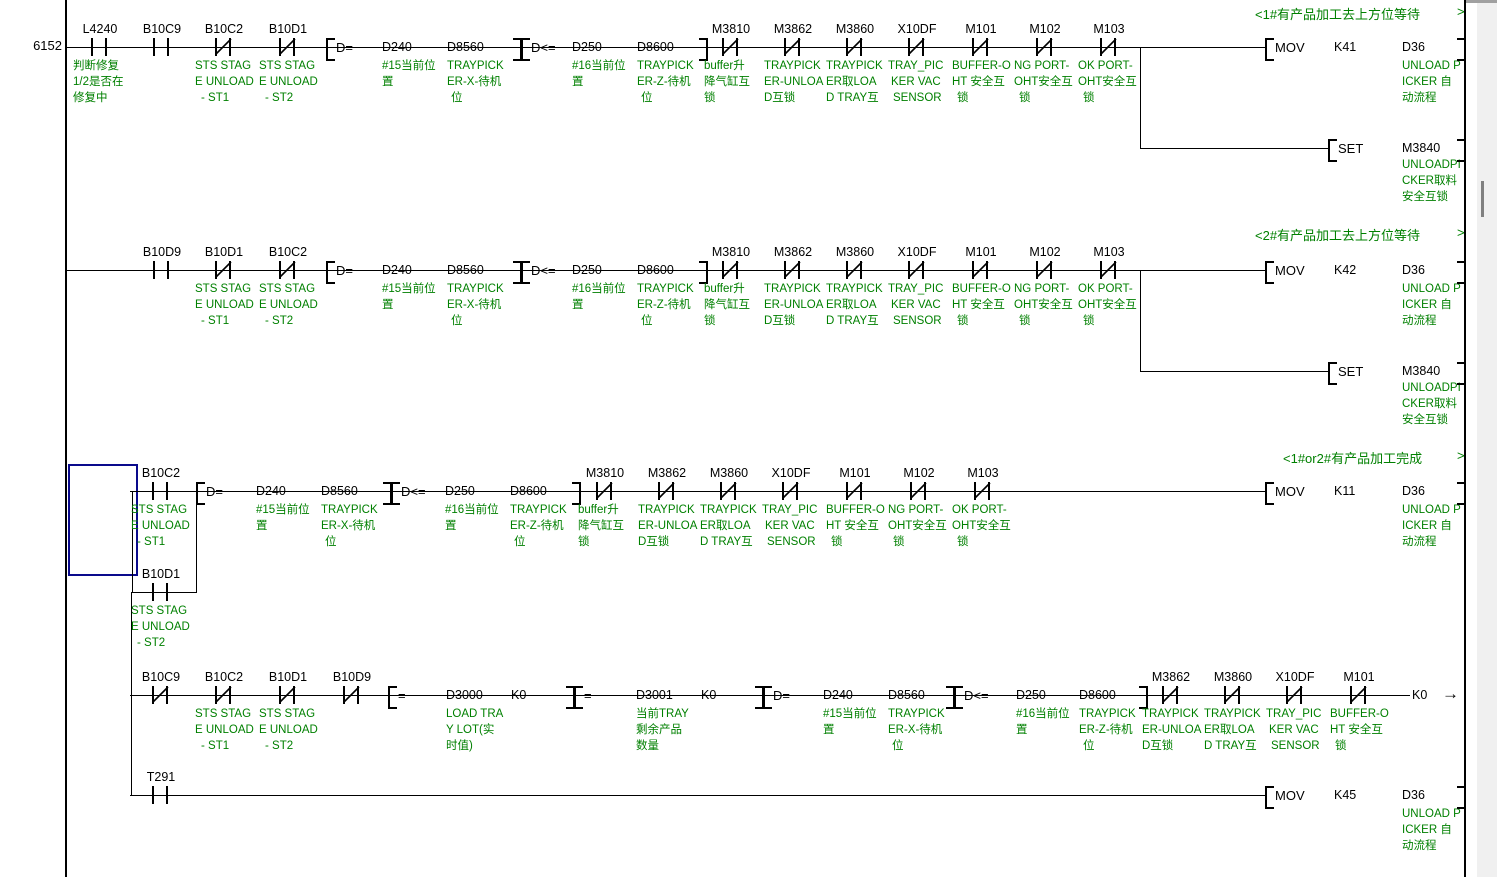 The width and height of the screenshot is (1497, 877). Describe the element at coordinates (588, 695) in the screenshot. I see `rung-4-cmp2-op: =` at that location.